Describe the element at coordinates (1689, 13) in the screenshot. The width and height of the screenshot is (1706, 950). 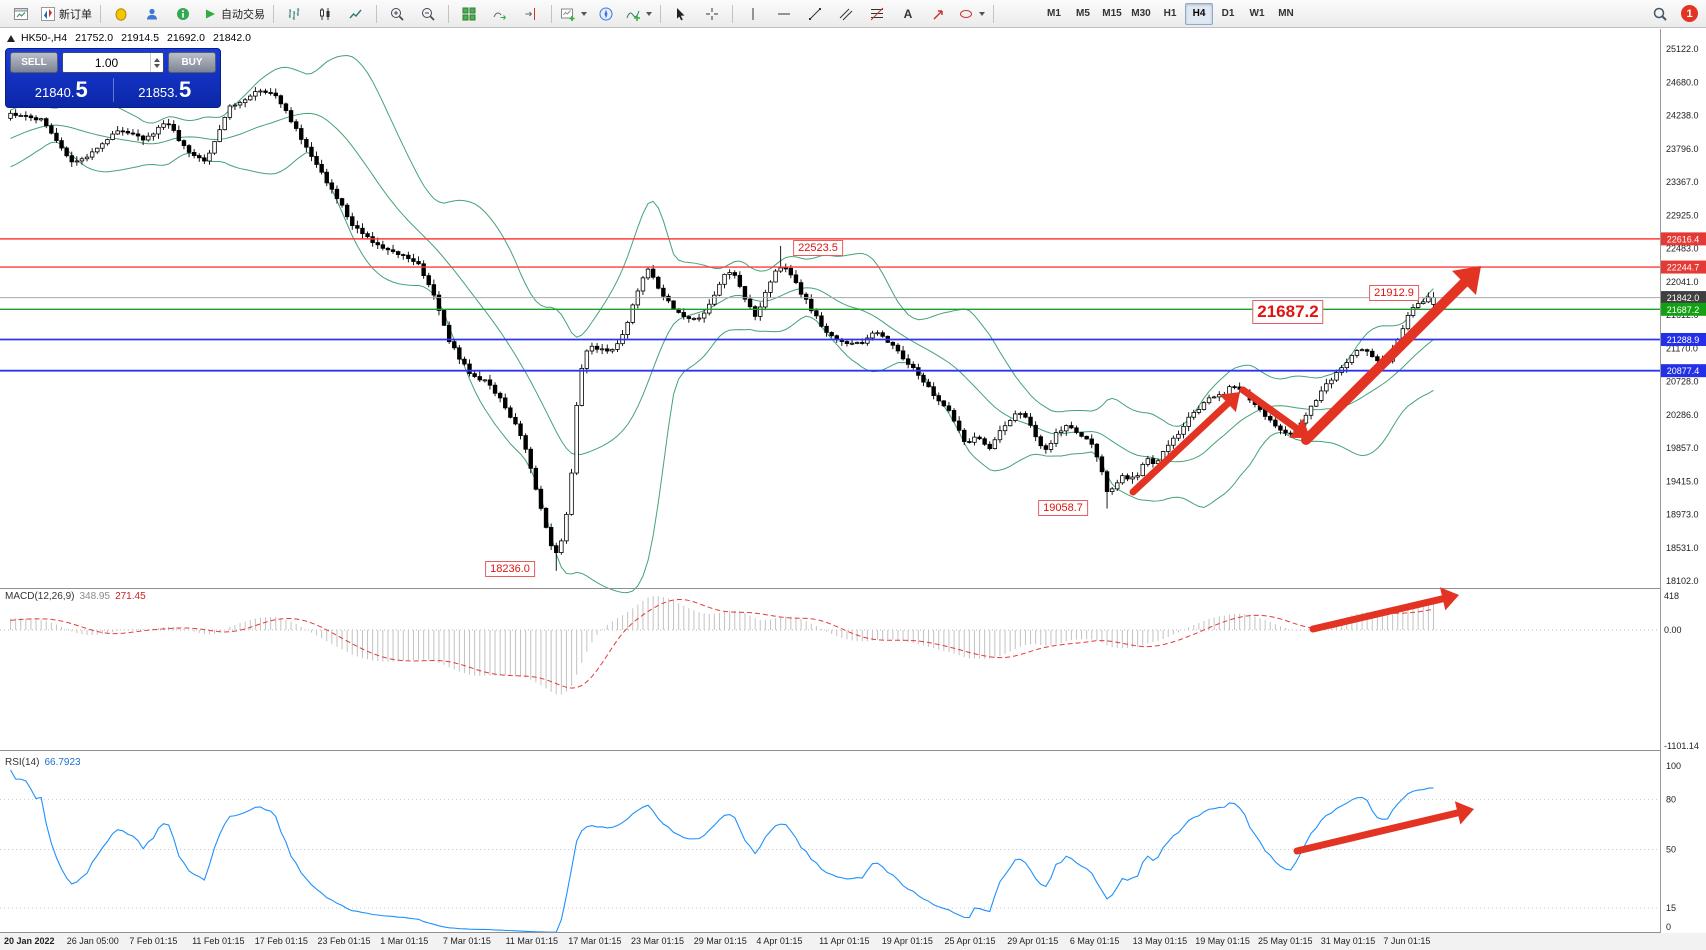
I see `notification-badge: 1` at that location.